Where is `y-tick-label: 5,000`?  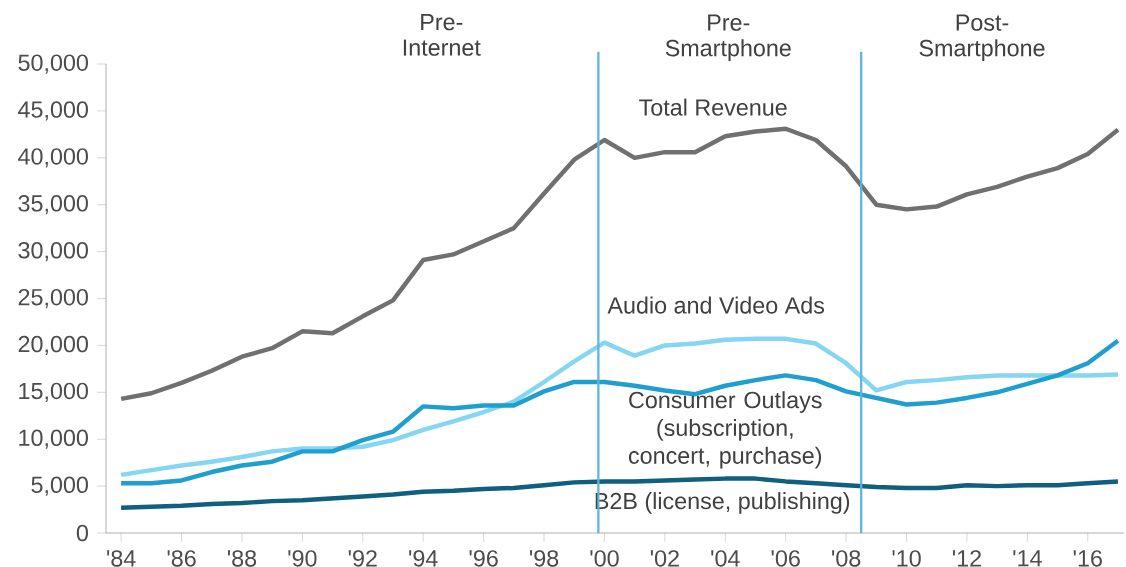 y-tick-label: 5,000 is located at coordinates (59, 486).